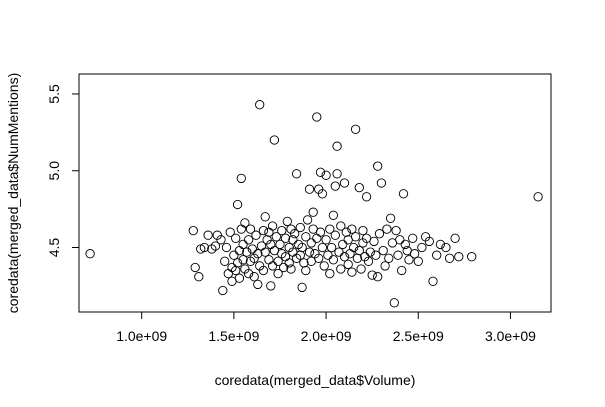 This screenshot has height=407, width=605. I want to click on x-axis: 1.0e+09 1.5e+09 2.0e+09 2.5e+09 3.0e+09, so click(326, 327).